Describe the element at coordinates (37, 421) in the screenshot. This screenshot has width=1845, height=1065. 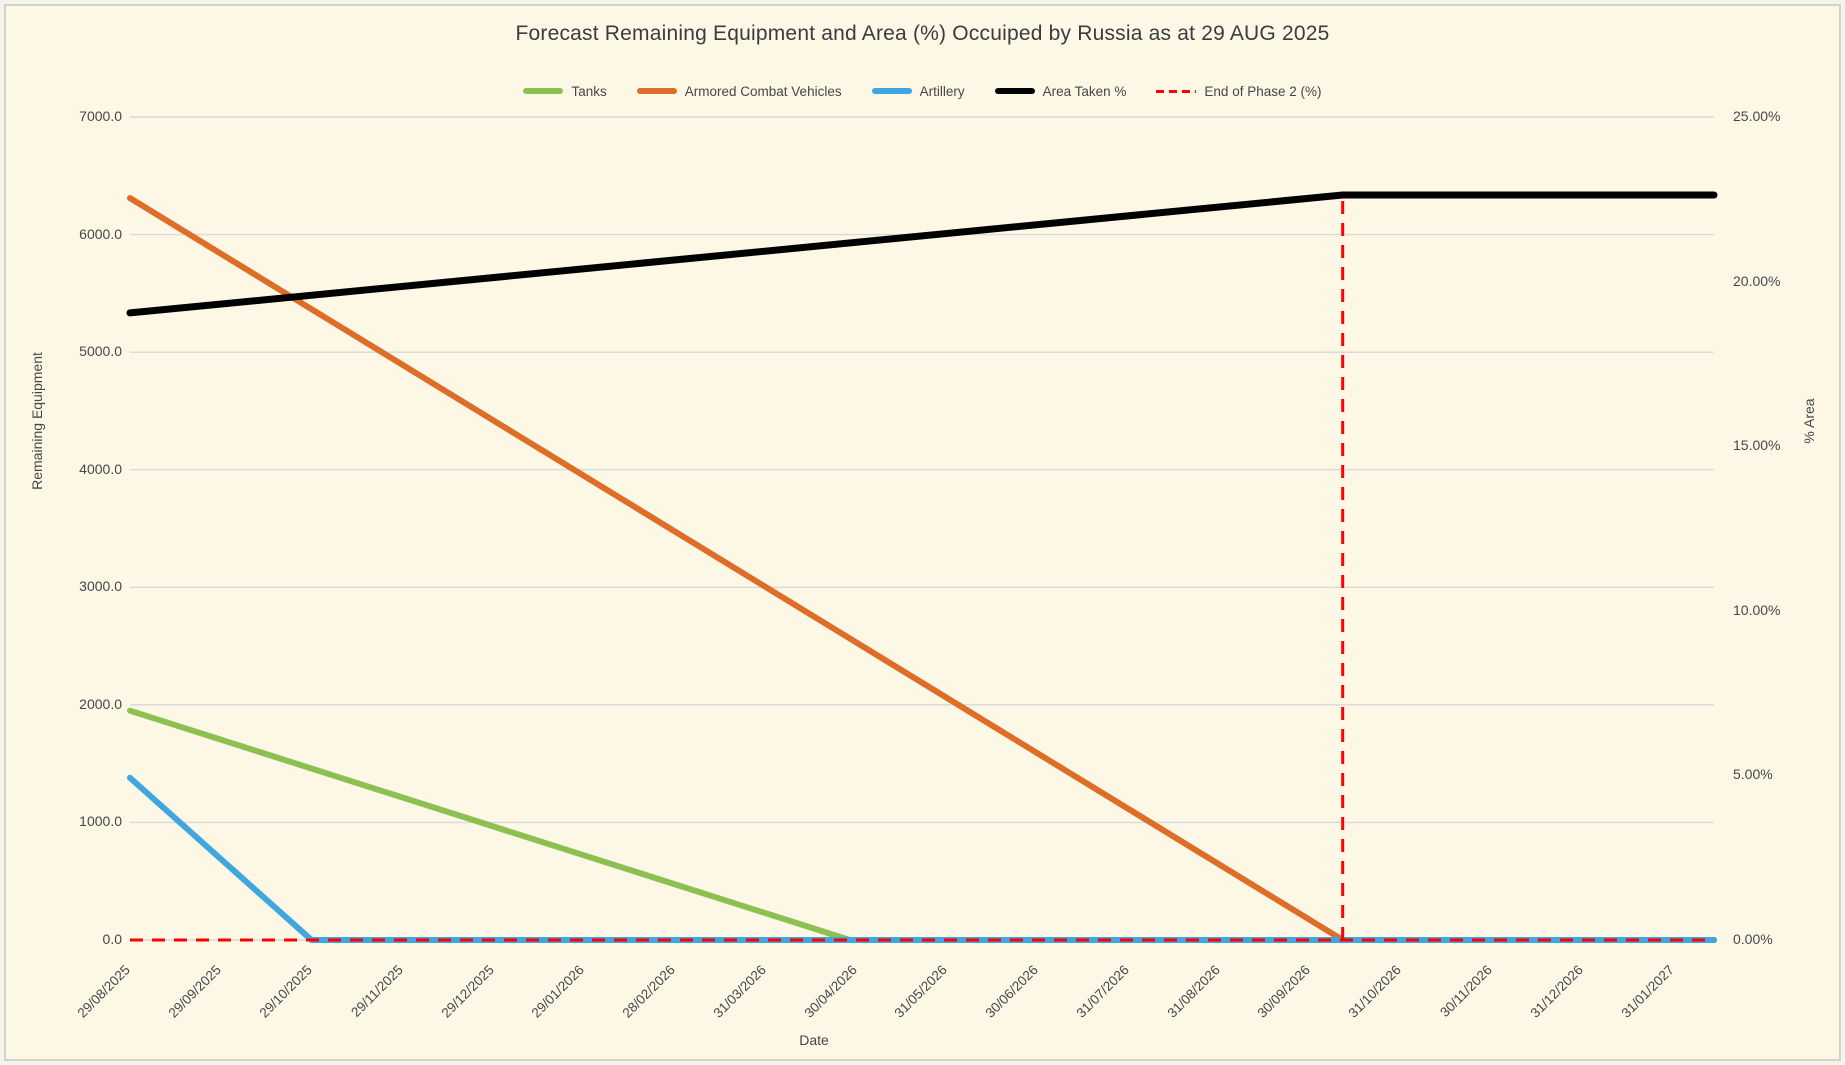
I see `y-axis-left-title: Remaining Equipment` at that location.